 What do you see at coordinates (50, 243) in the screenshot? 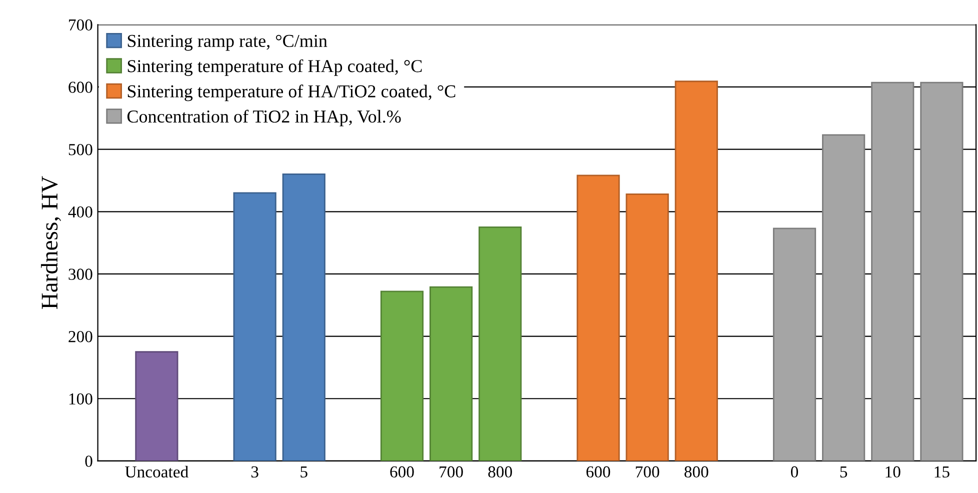
I see `y-axis-title: Hardness, HV` at bounding box center [50, 243].